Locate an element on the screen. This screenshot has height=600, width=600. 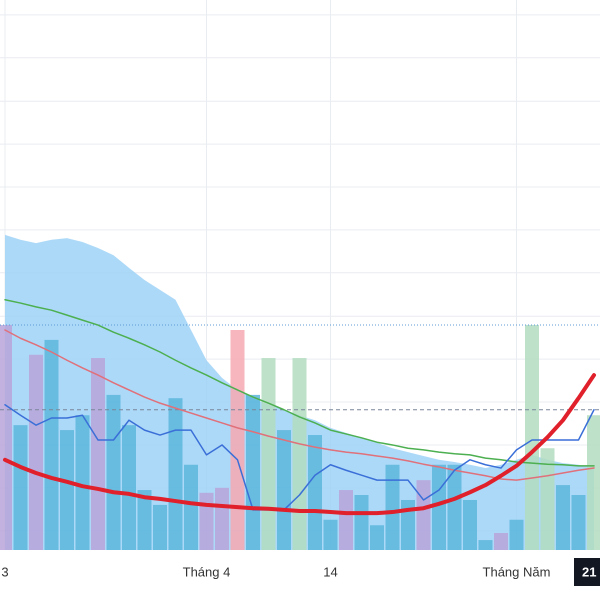
x-tick-label: 14 is located at coordinates (330, 571).